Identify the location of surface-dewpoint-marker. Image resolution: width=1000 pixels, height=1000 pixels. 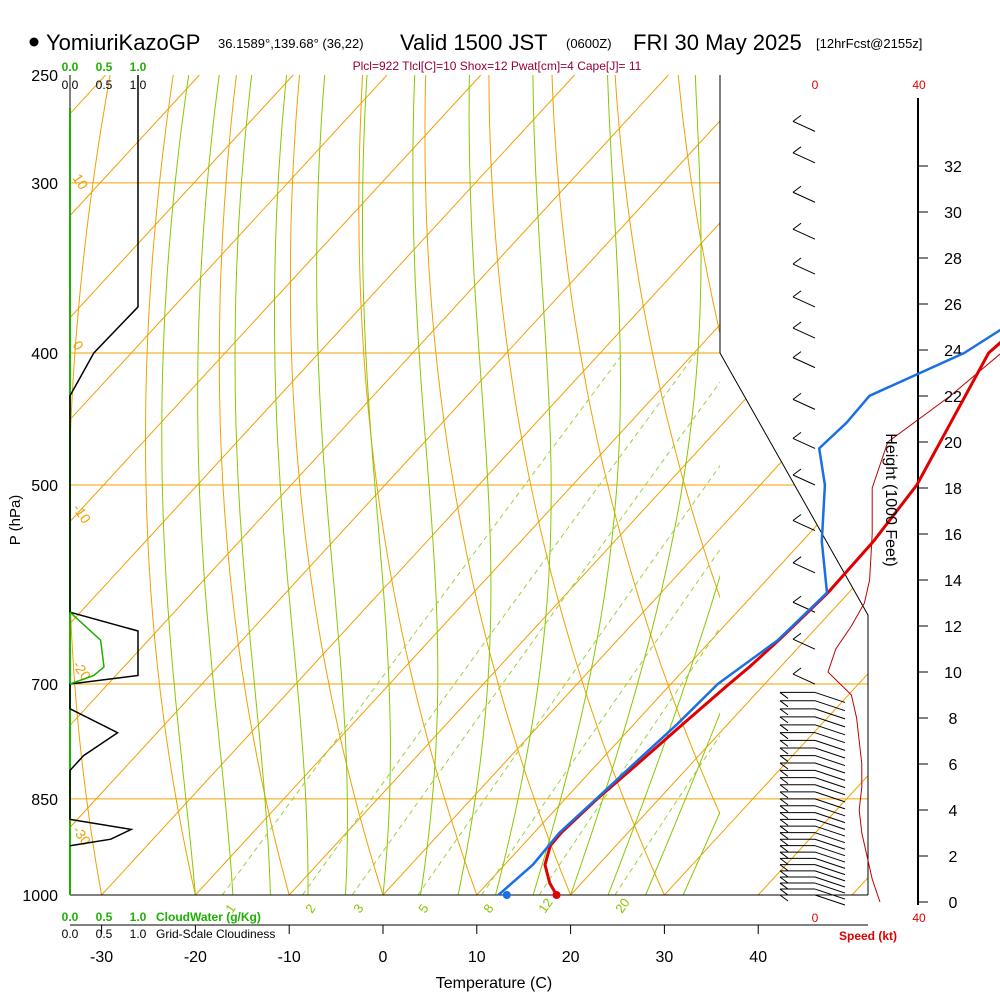
(506, 895).